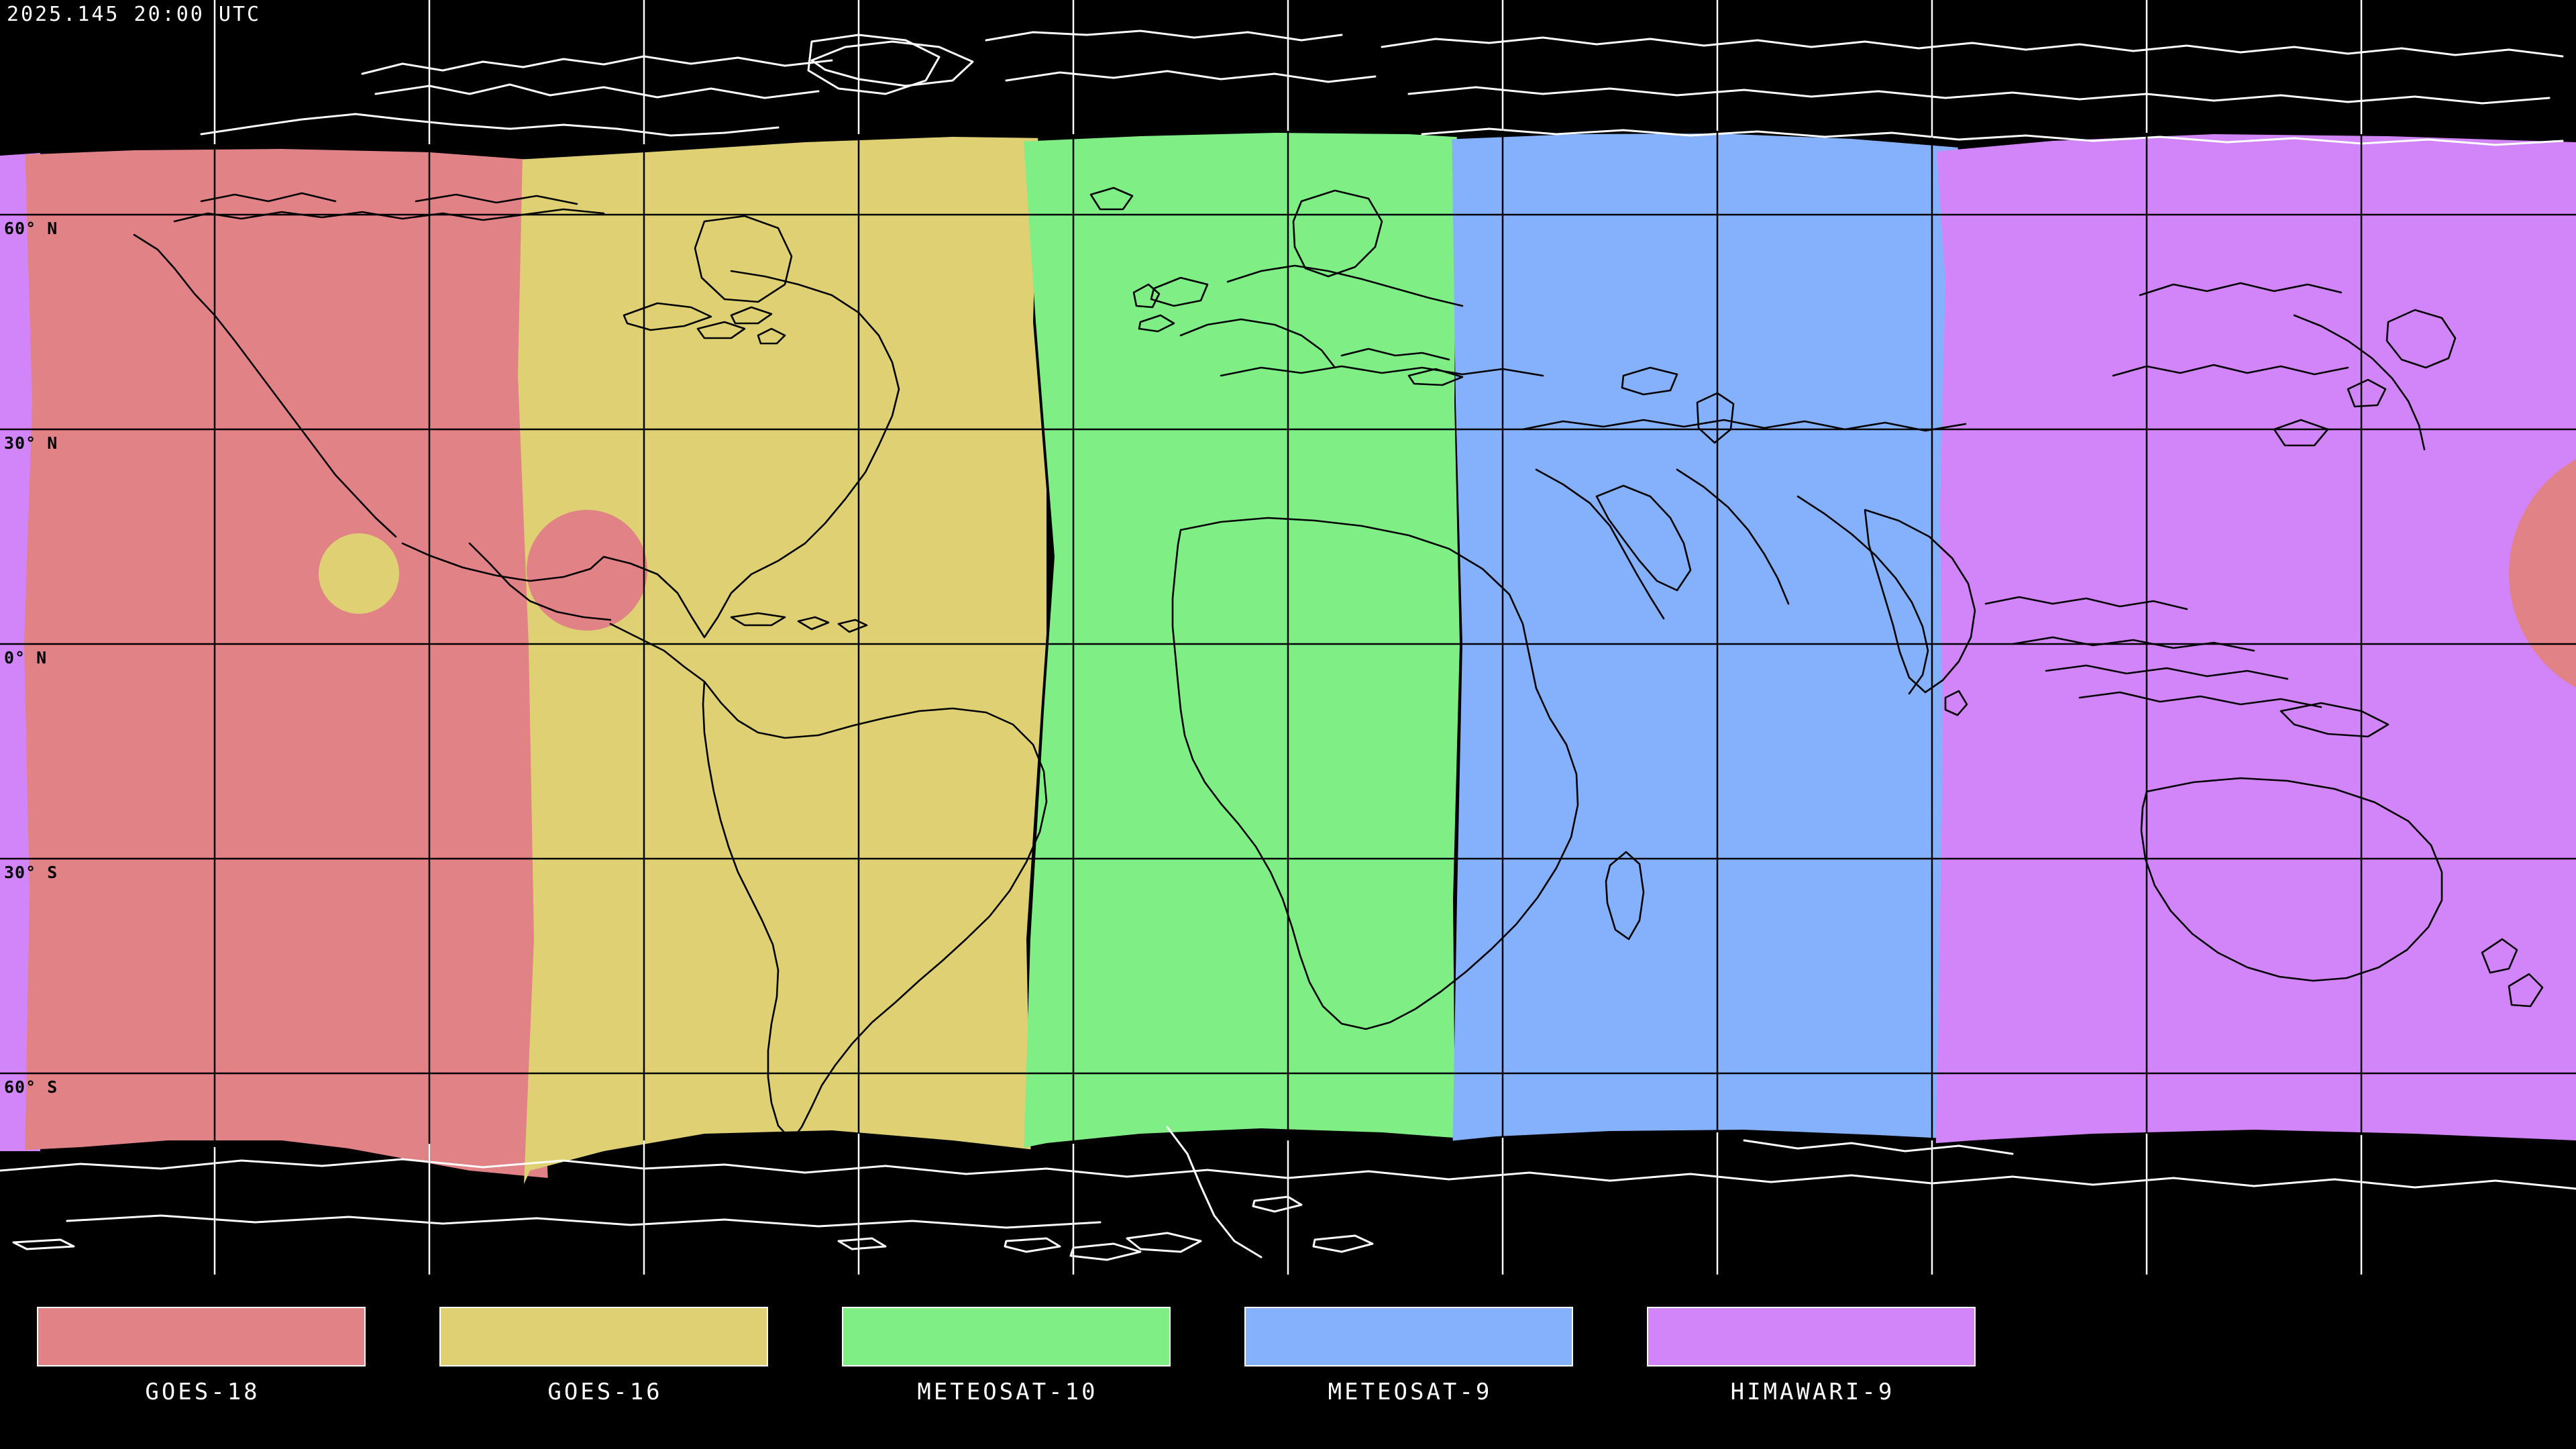 The height and width of the screenshot is (1449, 2576). I want to click on legend-label-goes-16: GOES-16, so click(605, 1392).